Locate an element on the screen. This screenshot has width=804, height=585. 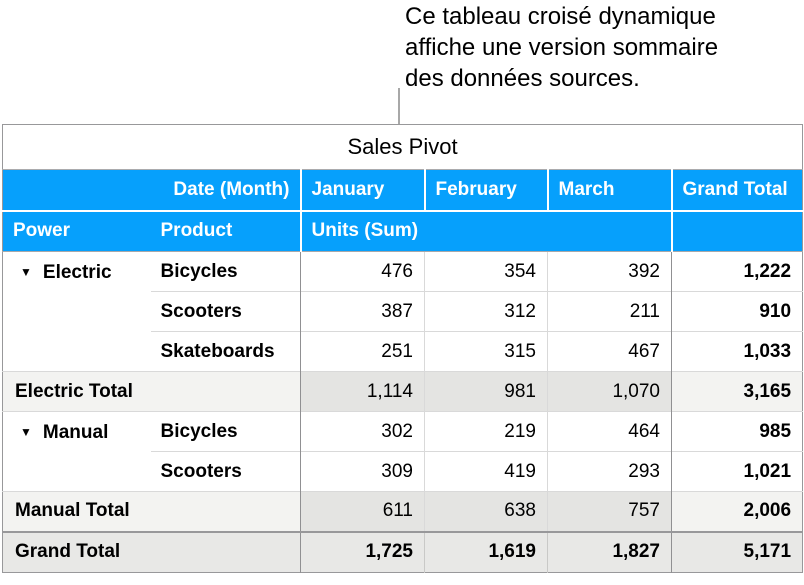
group-cell-manual: ▼ Manual is located at coordinates (76, 451).